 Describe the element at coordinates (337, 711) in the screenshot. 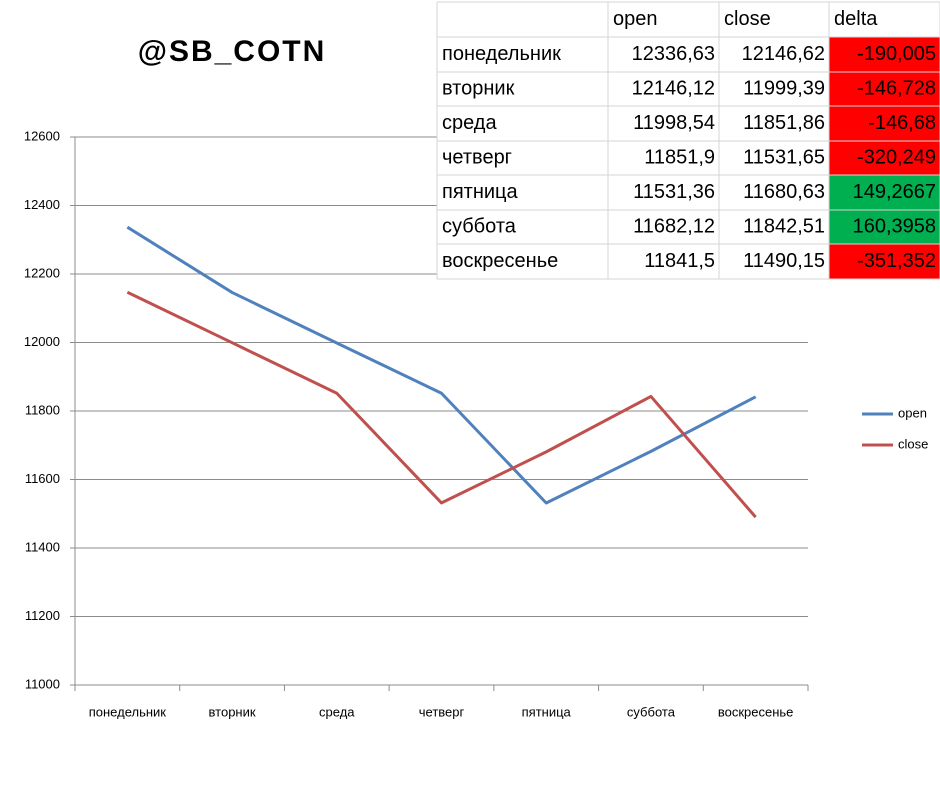

I see `x-tick-label: среда` at that location.